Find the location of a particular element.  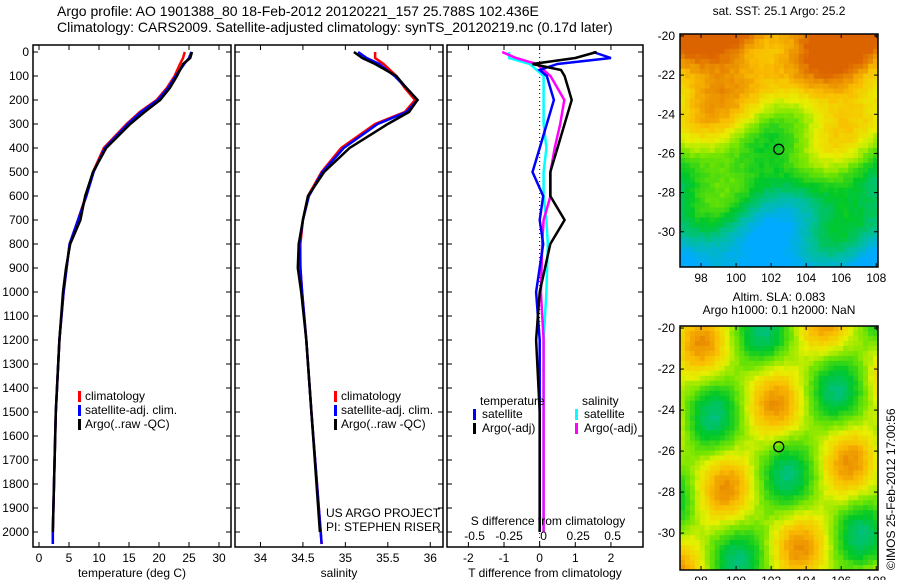

lat-tick-label: -26 is located at coordinates (667, 451).